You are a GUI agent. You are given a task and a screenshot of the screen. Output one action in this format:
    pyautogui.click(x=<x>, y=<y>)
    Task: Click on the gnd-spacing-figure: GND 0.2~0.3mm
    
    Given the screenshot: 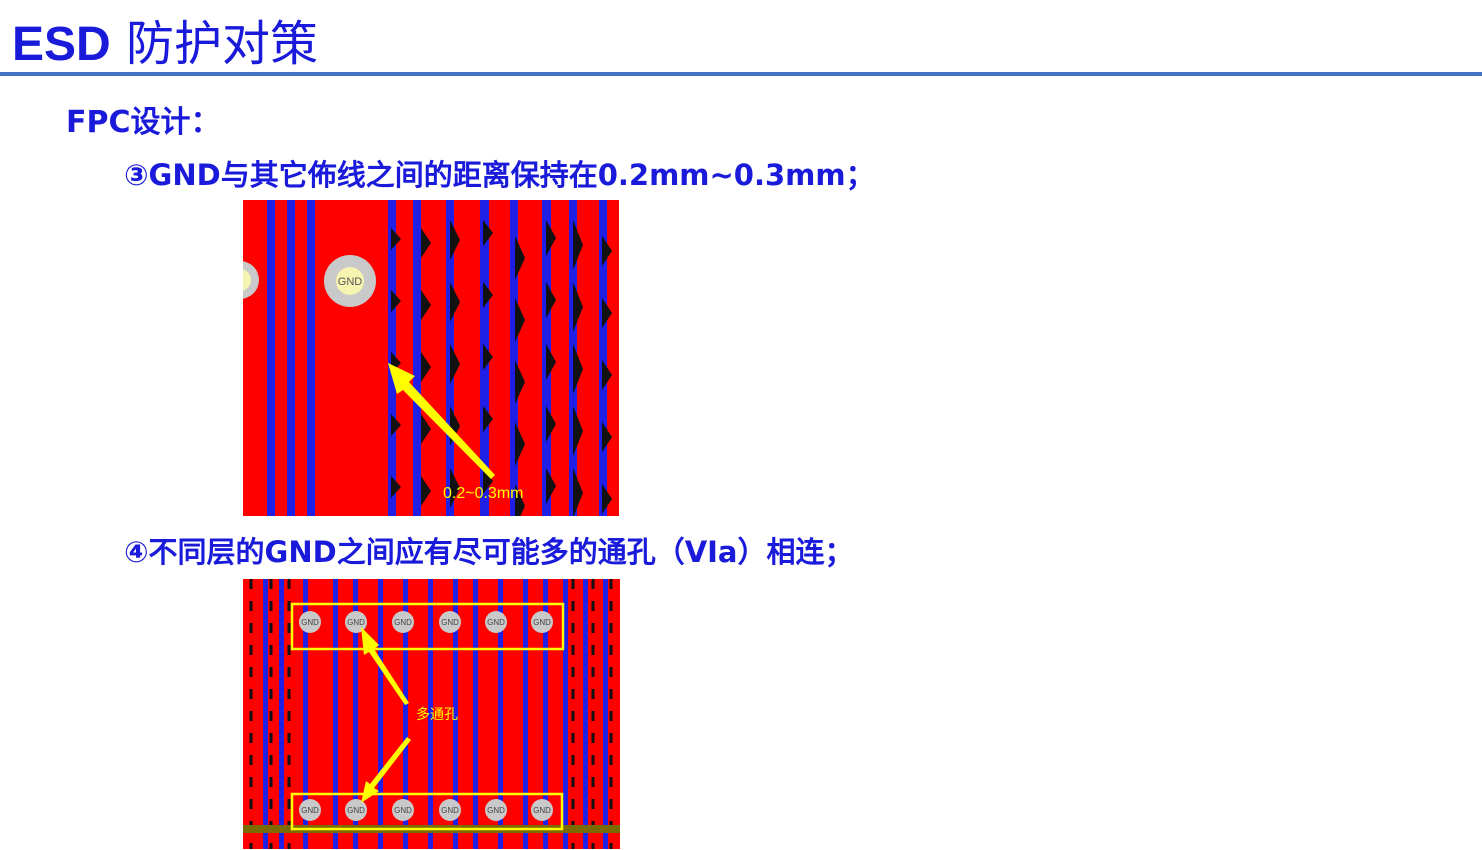 What is the action you would take?
    pyautogui.click(x=431, y=358)
    